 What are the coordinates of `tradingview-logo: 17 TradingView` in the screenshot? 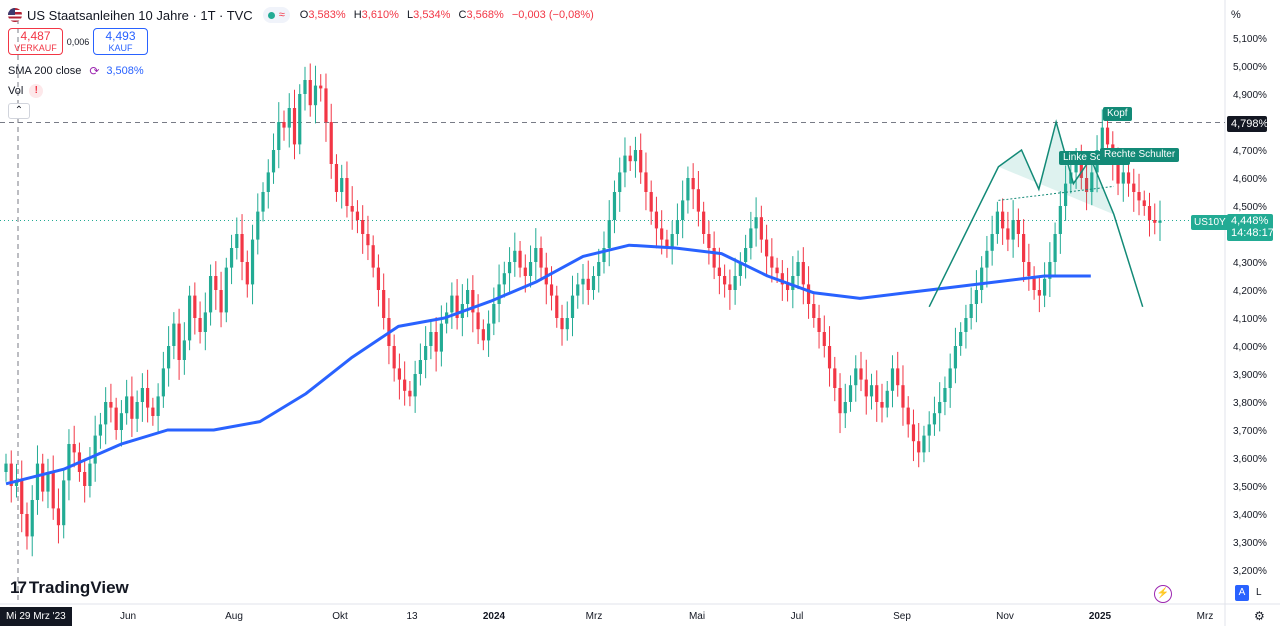 It's located at (69, 587).